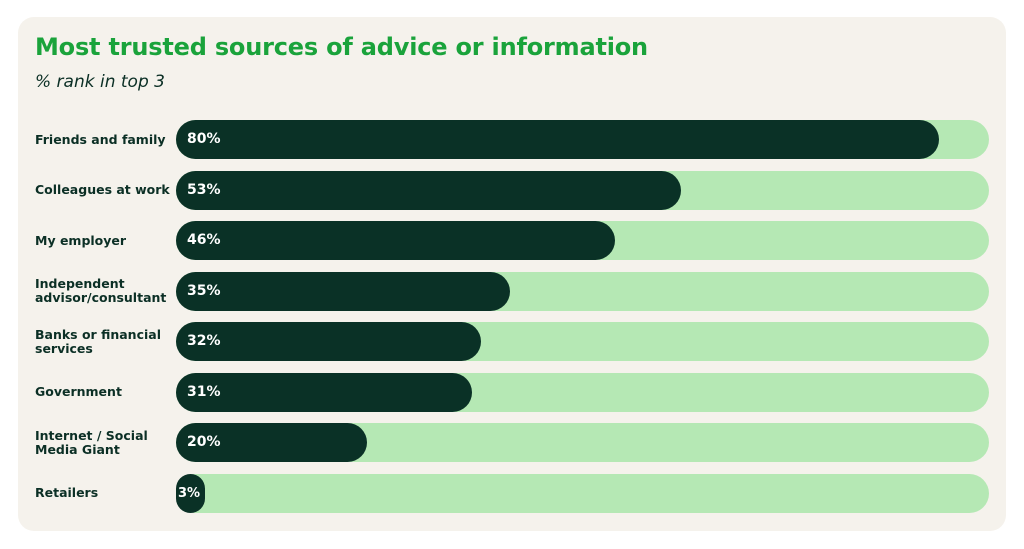 The image size is (1024, 549). I want to click on bar-track: 53%, so click(582, 190).